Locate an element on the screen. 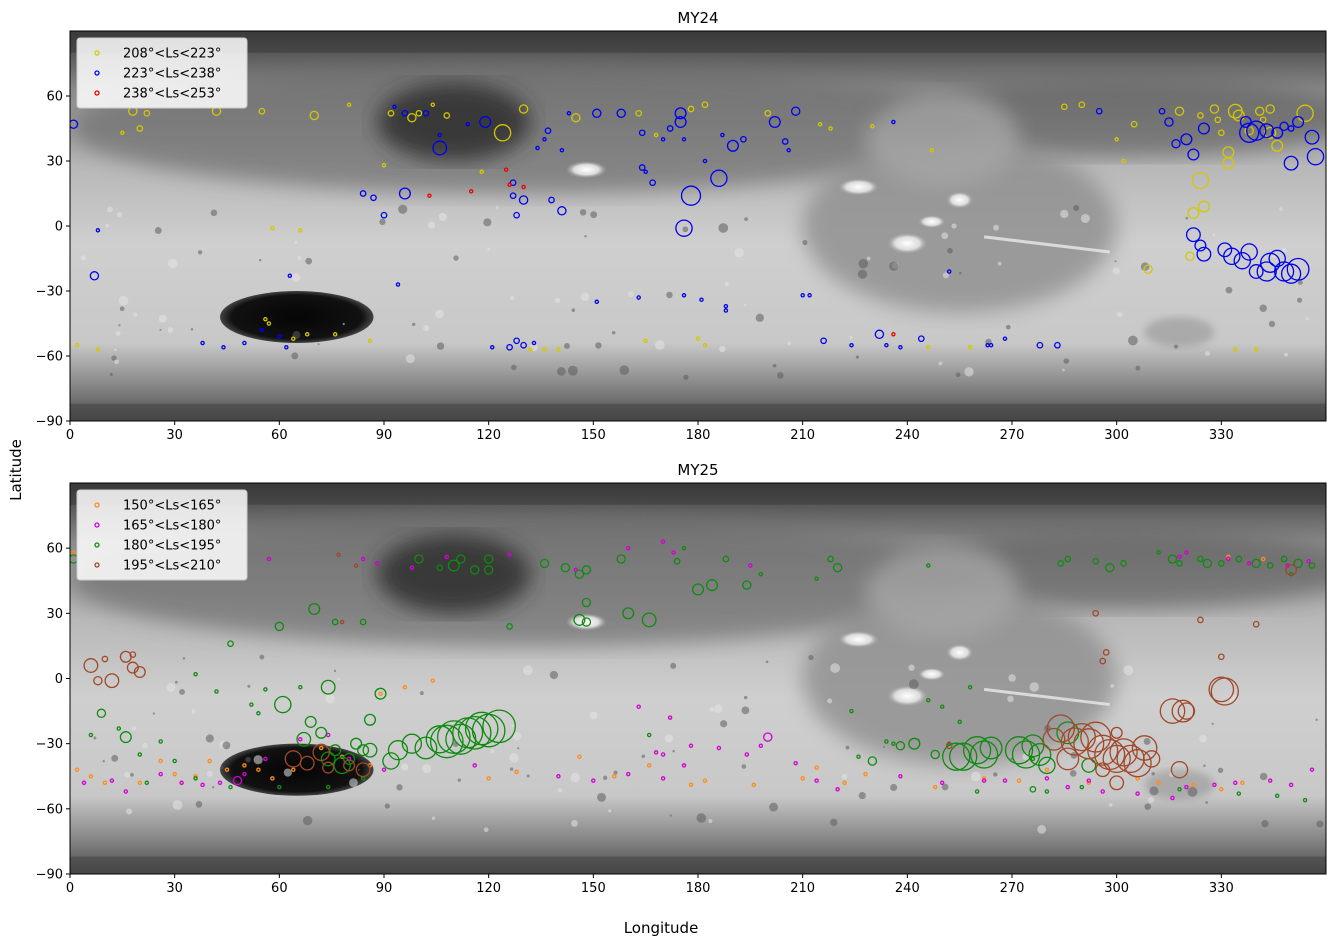 The image size is (1327, 939). y-tick-label: 30 is located at coordinates (54, 614).